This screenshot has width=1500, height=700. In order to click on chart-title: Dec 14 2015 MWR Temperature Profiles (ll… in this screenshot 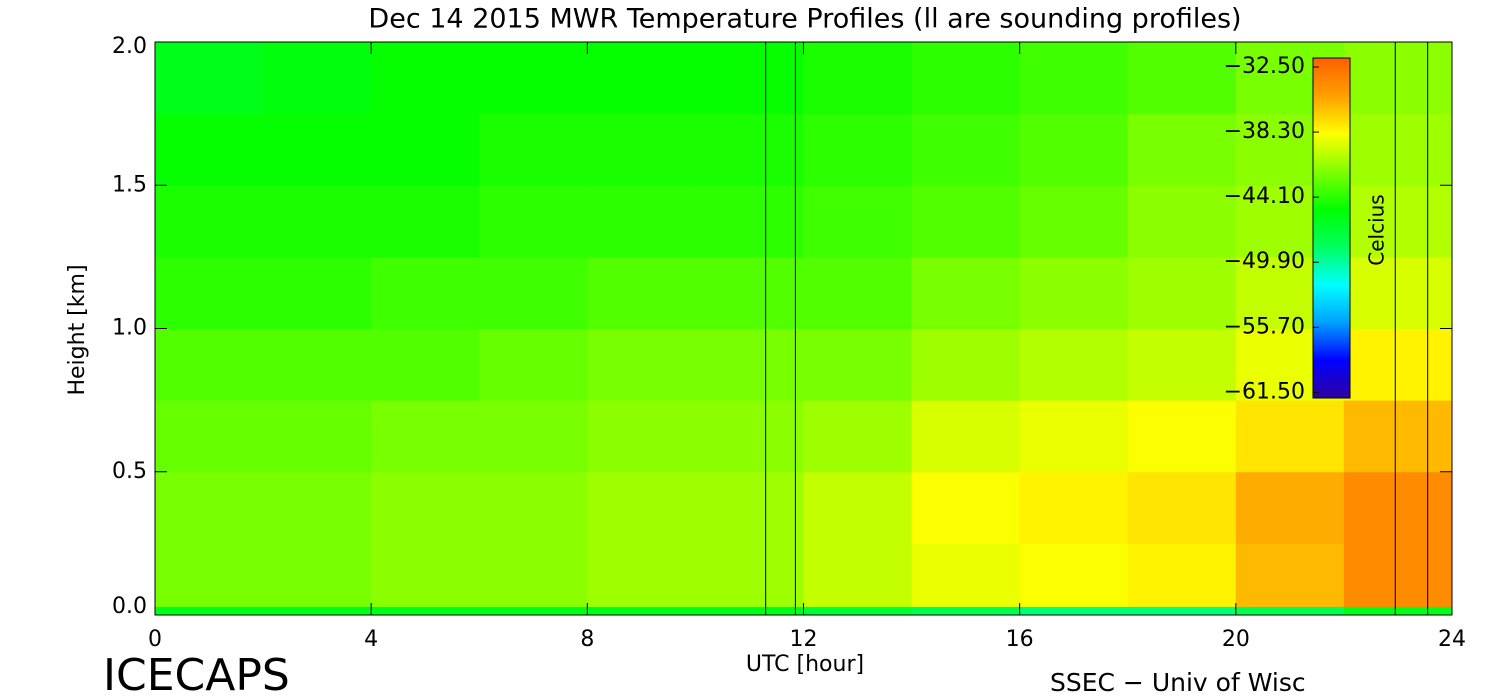, I will do `click(804, 19)`.